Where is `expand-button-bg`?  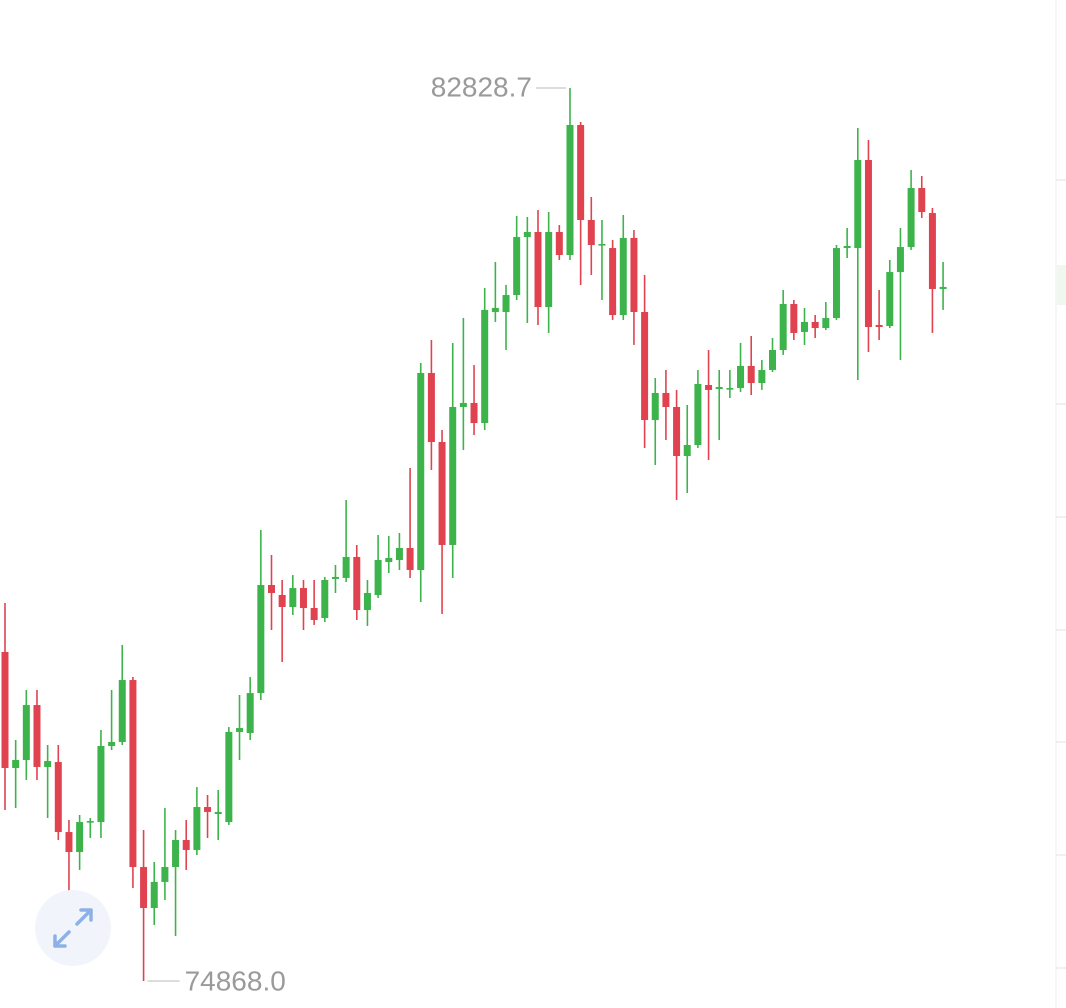
expand-button-bg is located at coordinates (73, 928).